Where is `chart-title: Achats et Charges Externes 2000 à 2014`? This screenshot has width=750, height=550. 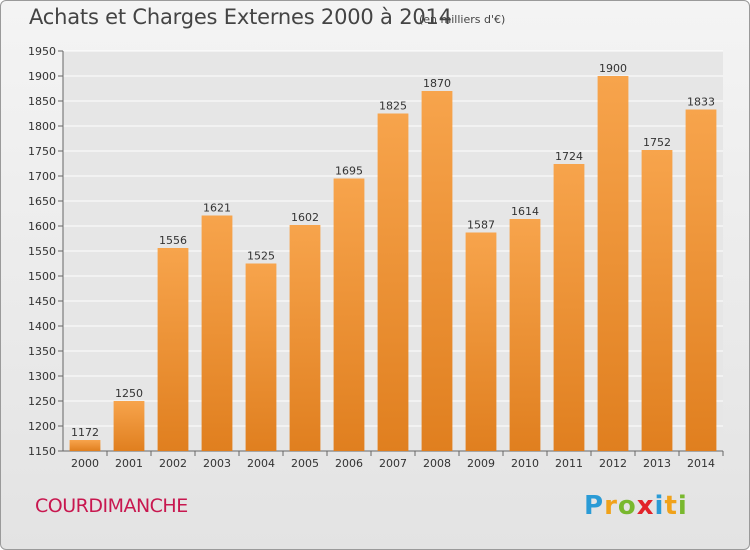
chart-title: Achats et Charges Externes 2000 à 2014 is located at coordinates (240, 17).